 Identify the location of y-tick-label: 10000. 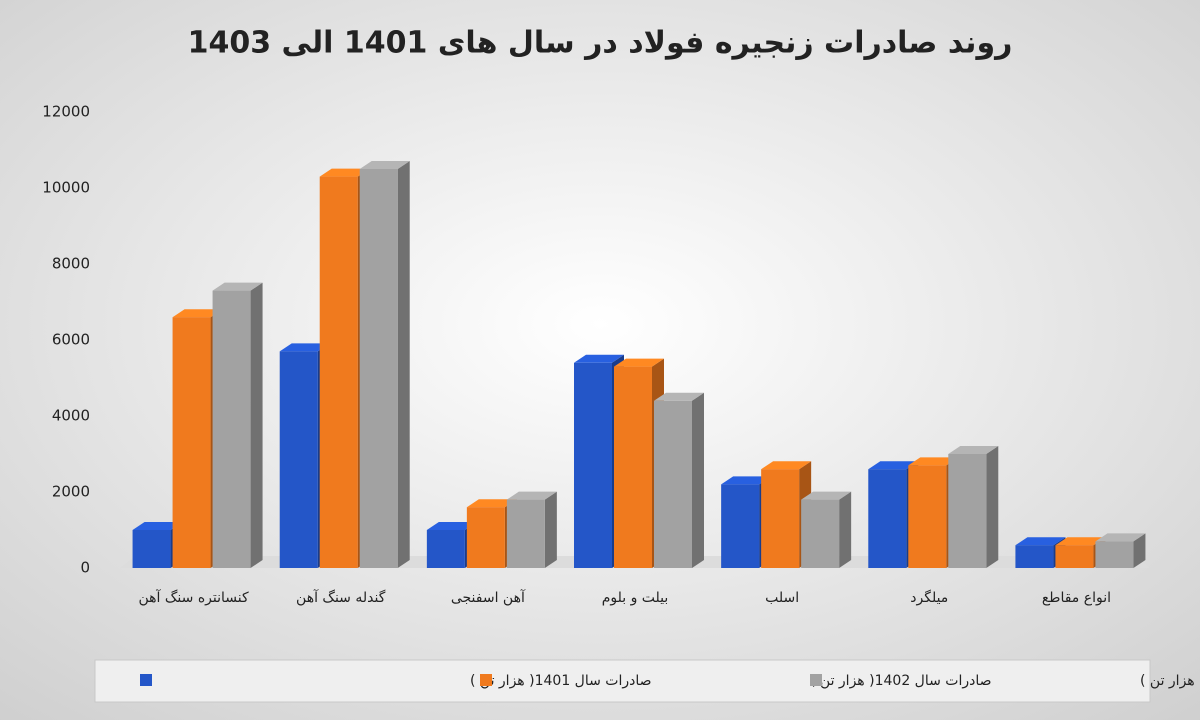
(66, 188).